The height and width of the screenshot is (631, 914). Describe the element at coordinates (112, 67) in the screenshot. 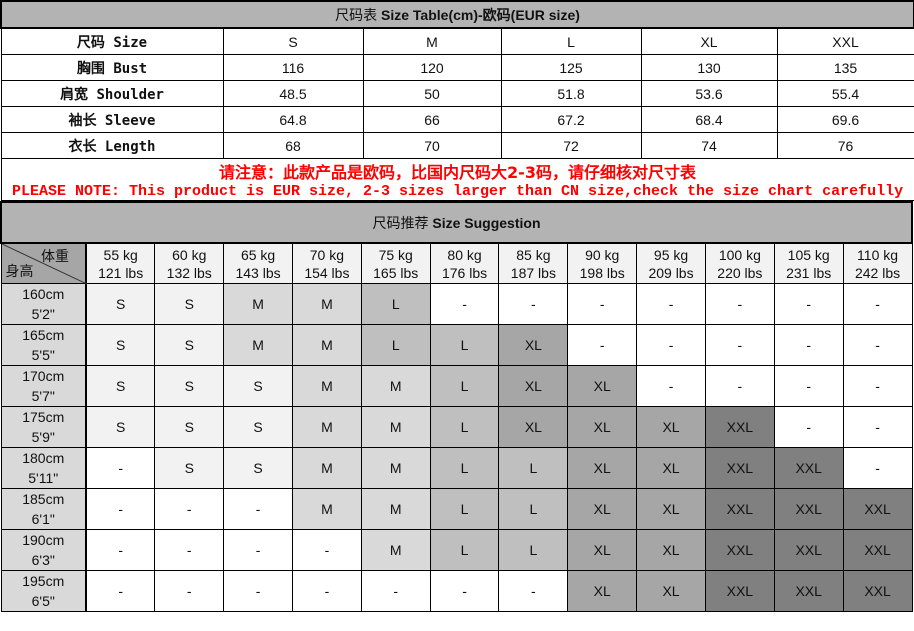

I see `row-label: 胸围 Bust` at that location.